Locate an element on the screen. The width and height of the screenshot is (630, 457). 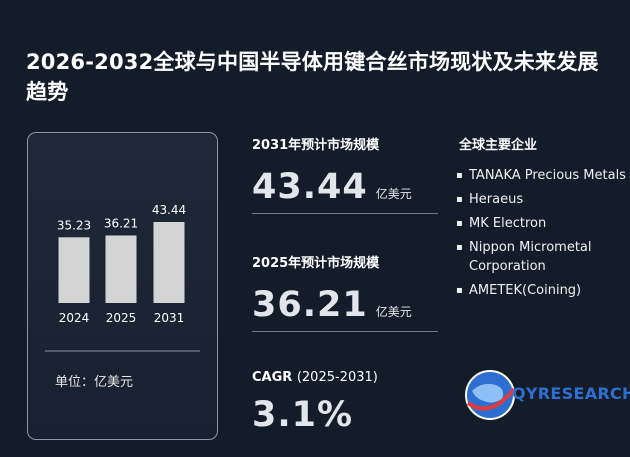
stat-market-2031: 2031年预计市场规模 43.44 亿美元 is located at coordinates (345, 174).